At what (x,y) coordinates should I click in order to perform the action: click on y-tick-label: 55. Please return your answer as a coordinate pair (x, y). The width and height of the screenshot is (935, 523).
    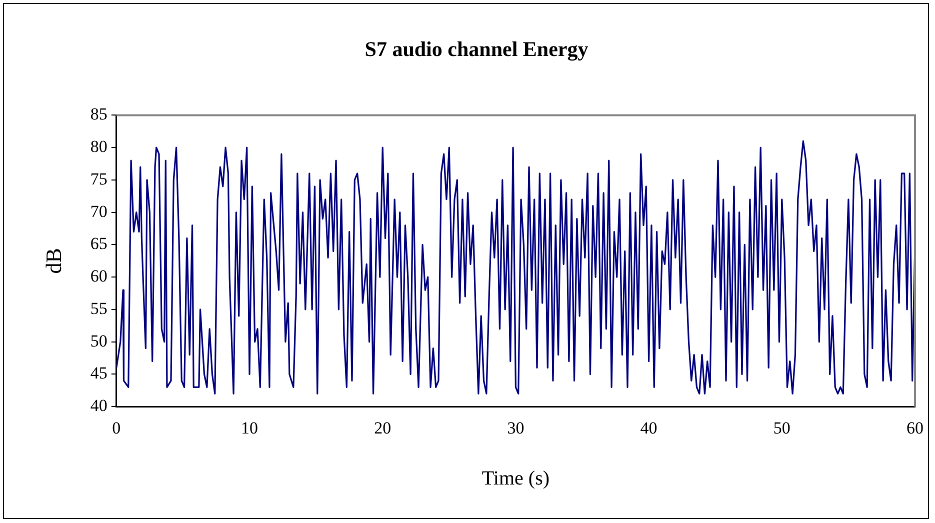
    Looking at the image, I should click on (99, 308).